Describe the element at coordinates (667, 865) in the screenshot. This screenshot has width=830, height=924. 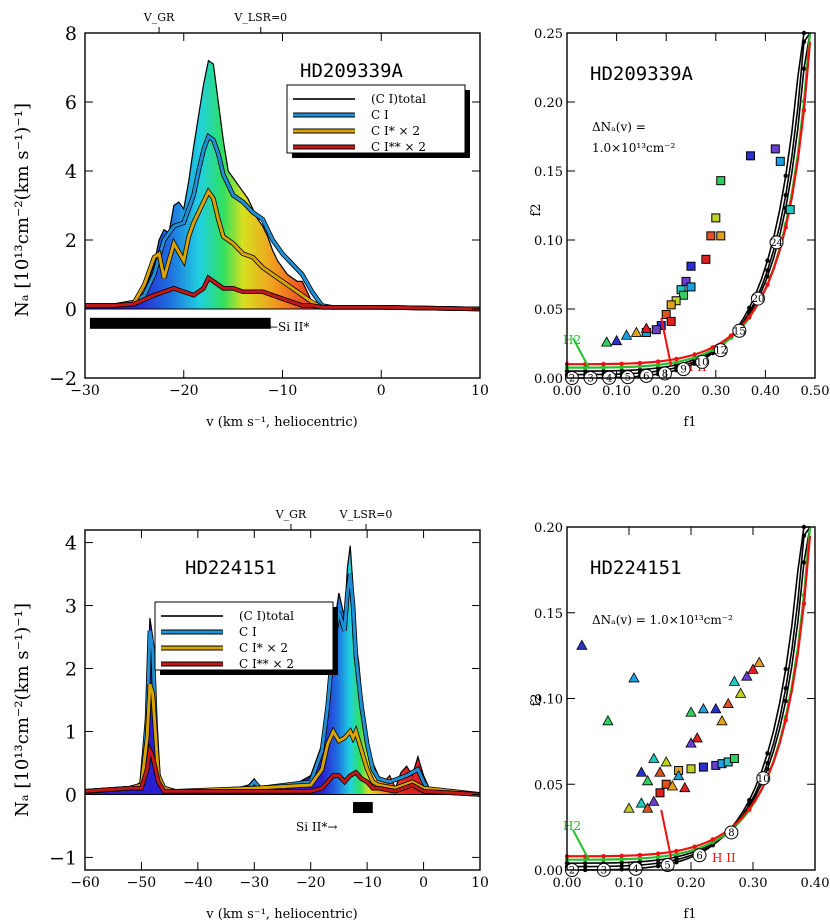
I see `curve-density-label: 5` at that location.